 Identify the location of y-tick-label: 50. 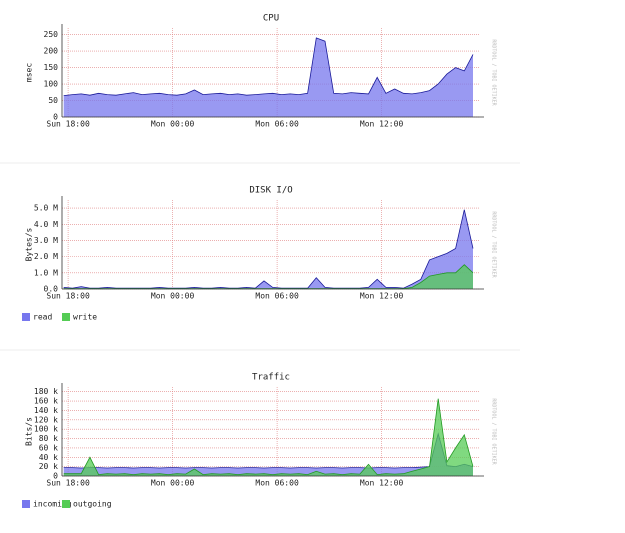
(53, 100).